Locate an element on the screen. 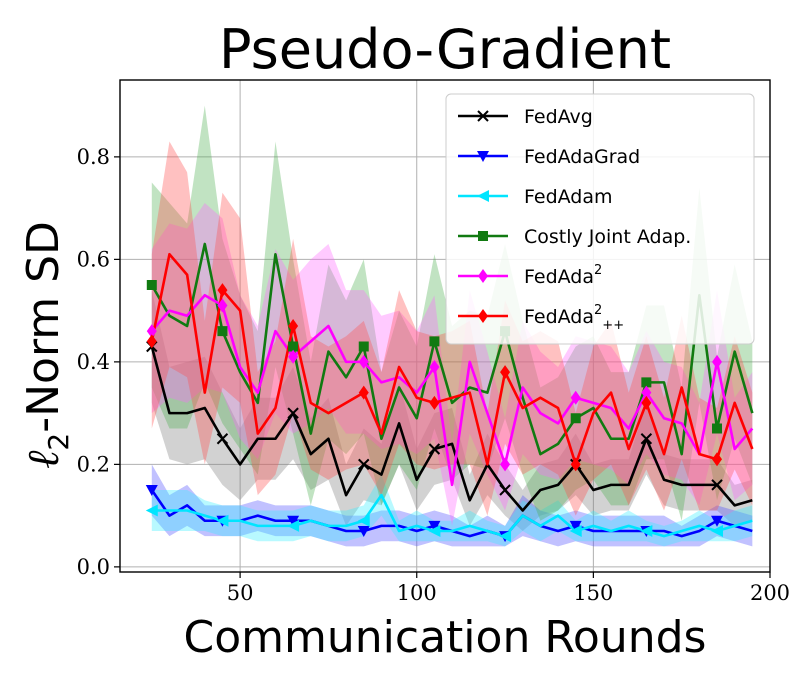 The height and width of the screenshot is (680, 793). y-tick-label: 0.8 is located at coordinates (93, 157).